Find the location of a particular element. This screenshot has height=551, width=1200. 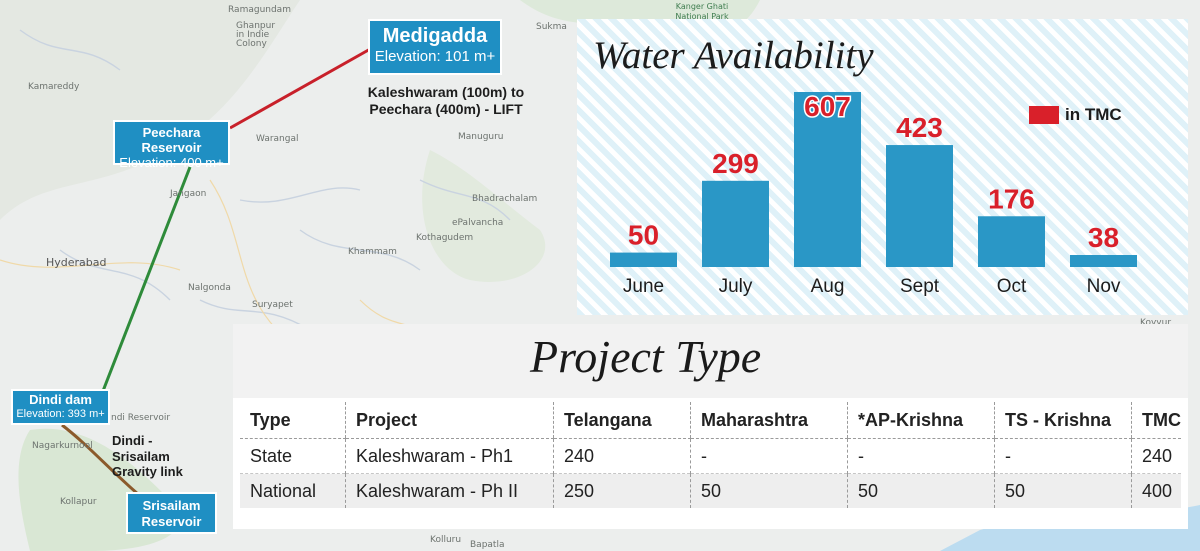

kaleshwaram-note-line2: Peechara (400m) - LIFT is located at coordinates (446, 108).